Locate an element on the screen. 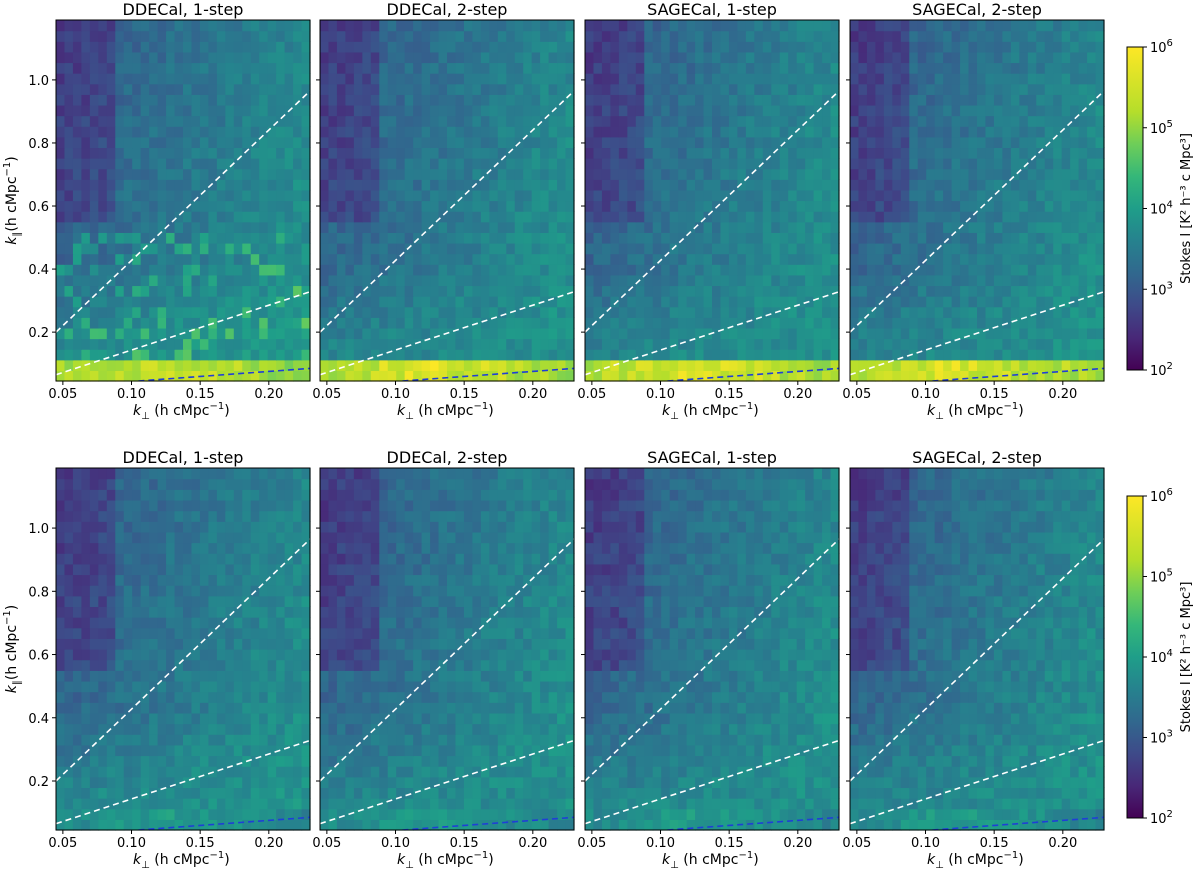  x-axis-label-close: ) is located at coordinates (1020, 411).